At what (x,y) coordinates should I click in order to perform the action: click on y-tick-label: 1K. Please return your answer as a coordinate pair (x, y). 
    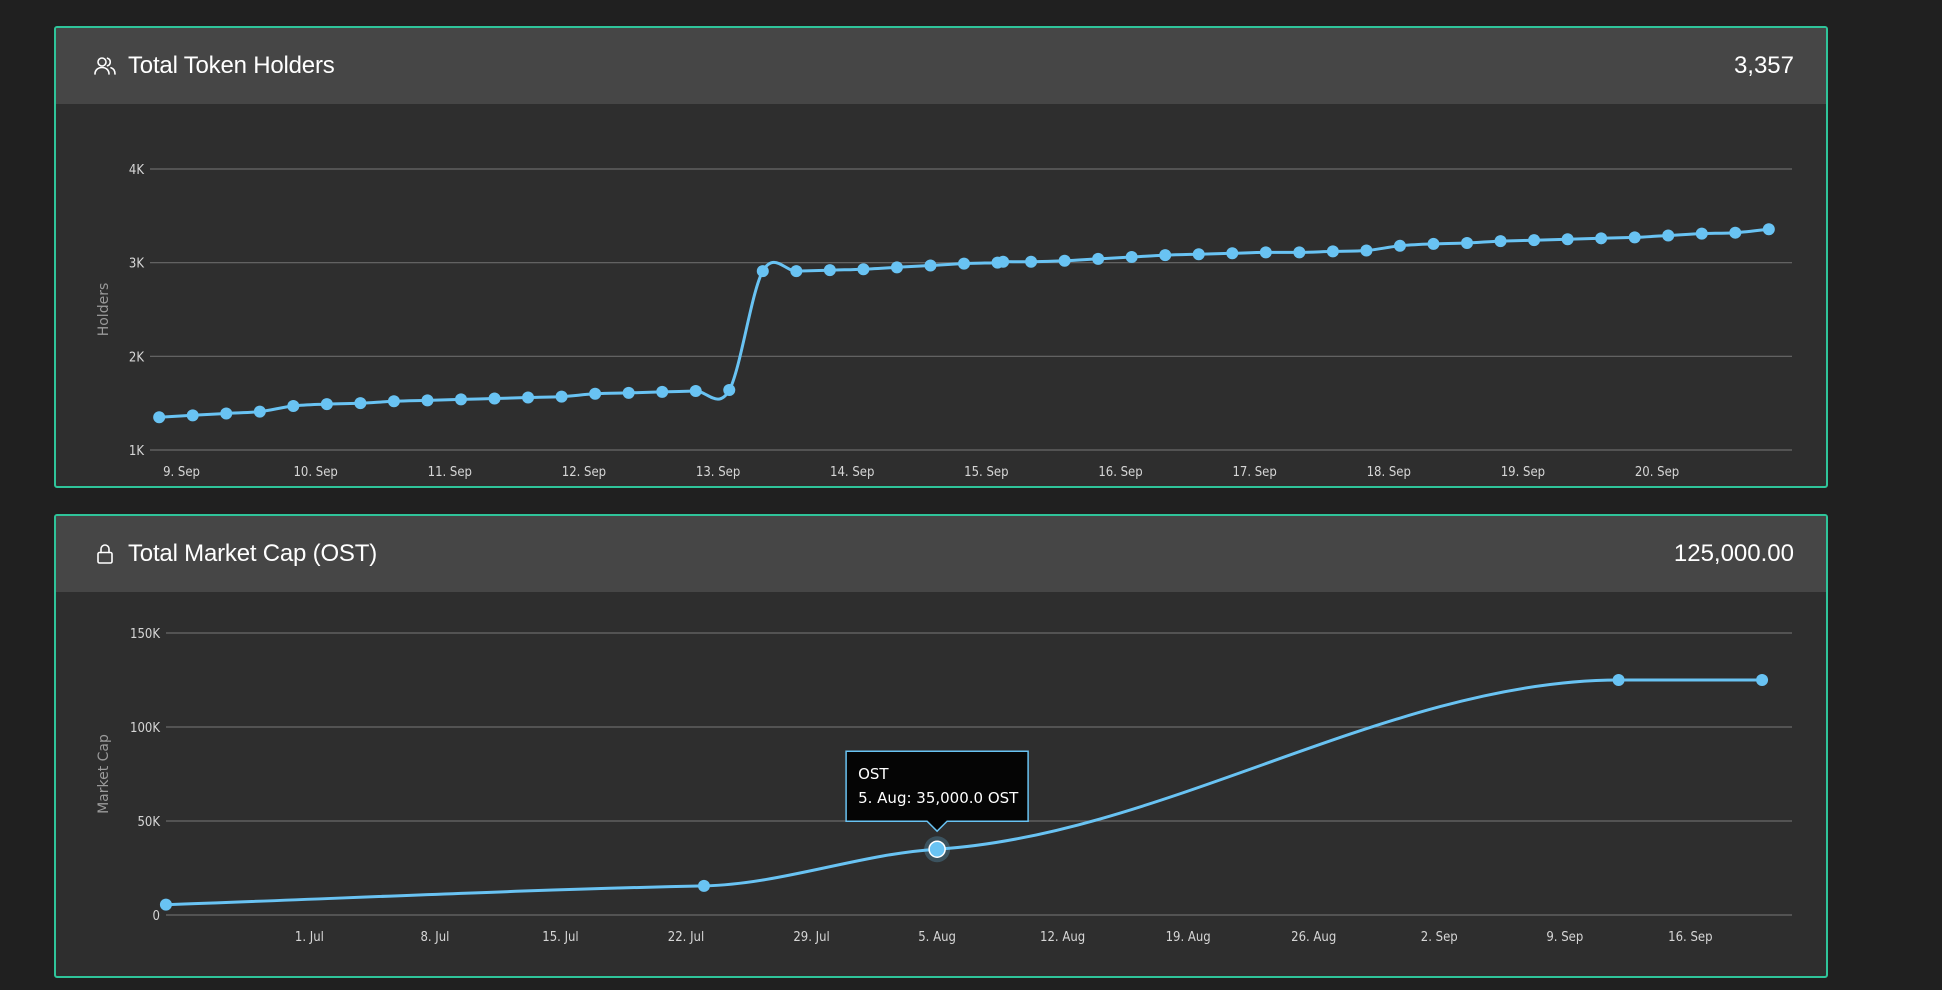
    Looking at the image, I should click on (136, 451).